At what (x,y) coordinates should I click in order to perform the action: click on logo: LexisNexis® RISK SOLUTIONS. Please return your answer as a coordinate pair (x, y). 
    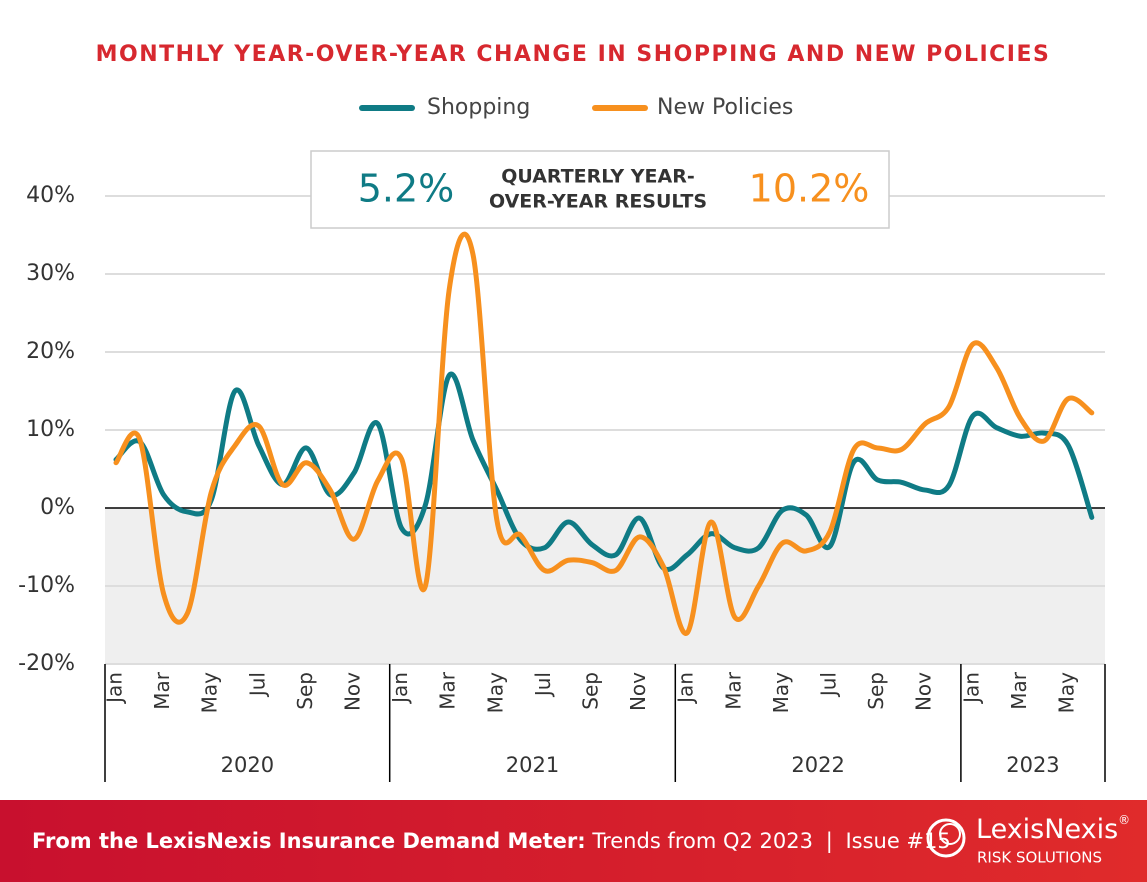
    Looking at the image, I should click on (1028, 840).